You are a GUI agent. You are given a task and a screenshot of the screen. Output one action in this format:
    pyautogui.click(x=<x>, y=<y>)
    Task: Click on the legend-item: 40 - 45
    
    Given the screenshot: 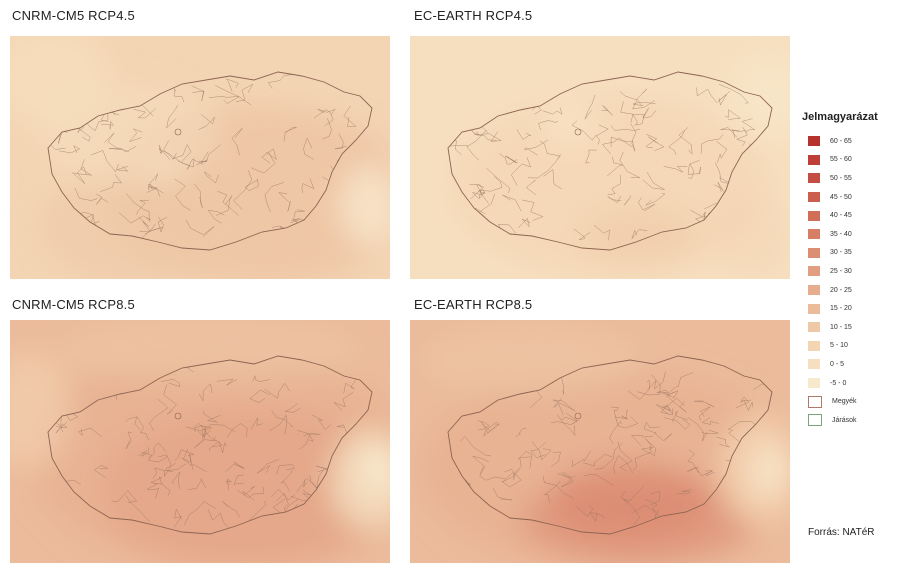 What is the action you would take?
    pyautogui.click(x=863, y=215)
    